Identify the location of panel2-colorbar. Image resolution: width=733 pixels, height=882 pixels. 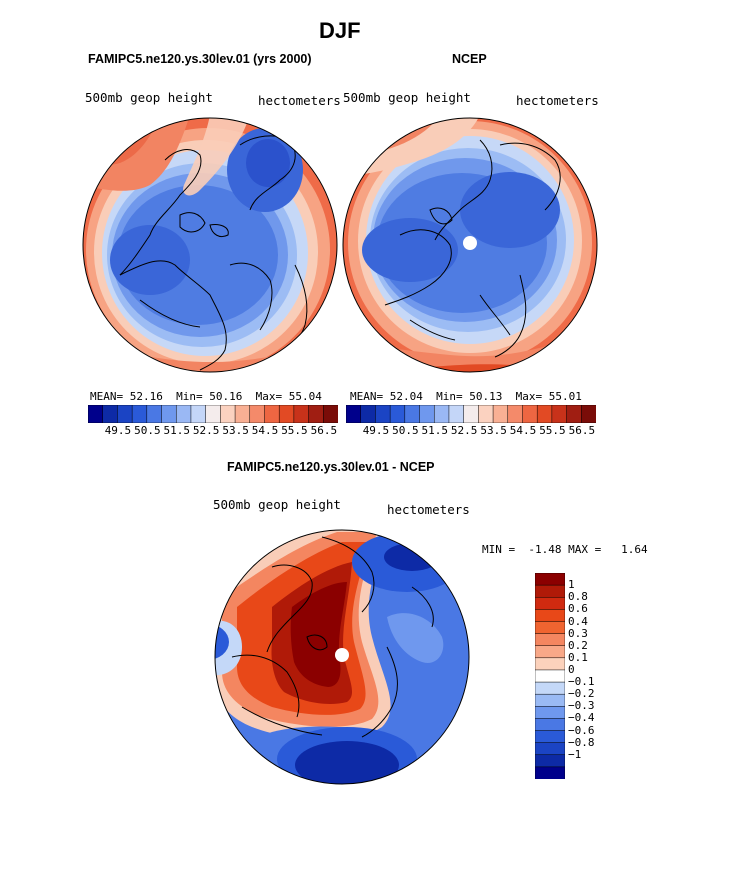
(471, 414).